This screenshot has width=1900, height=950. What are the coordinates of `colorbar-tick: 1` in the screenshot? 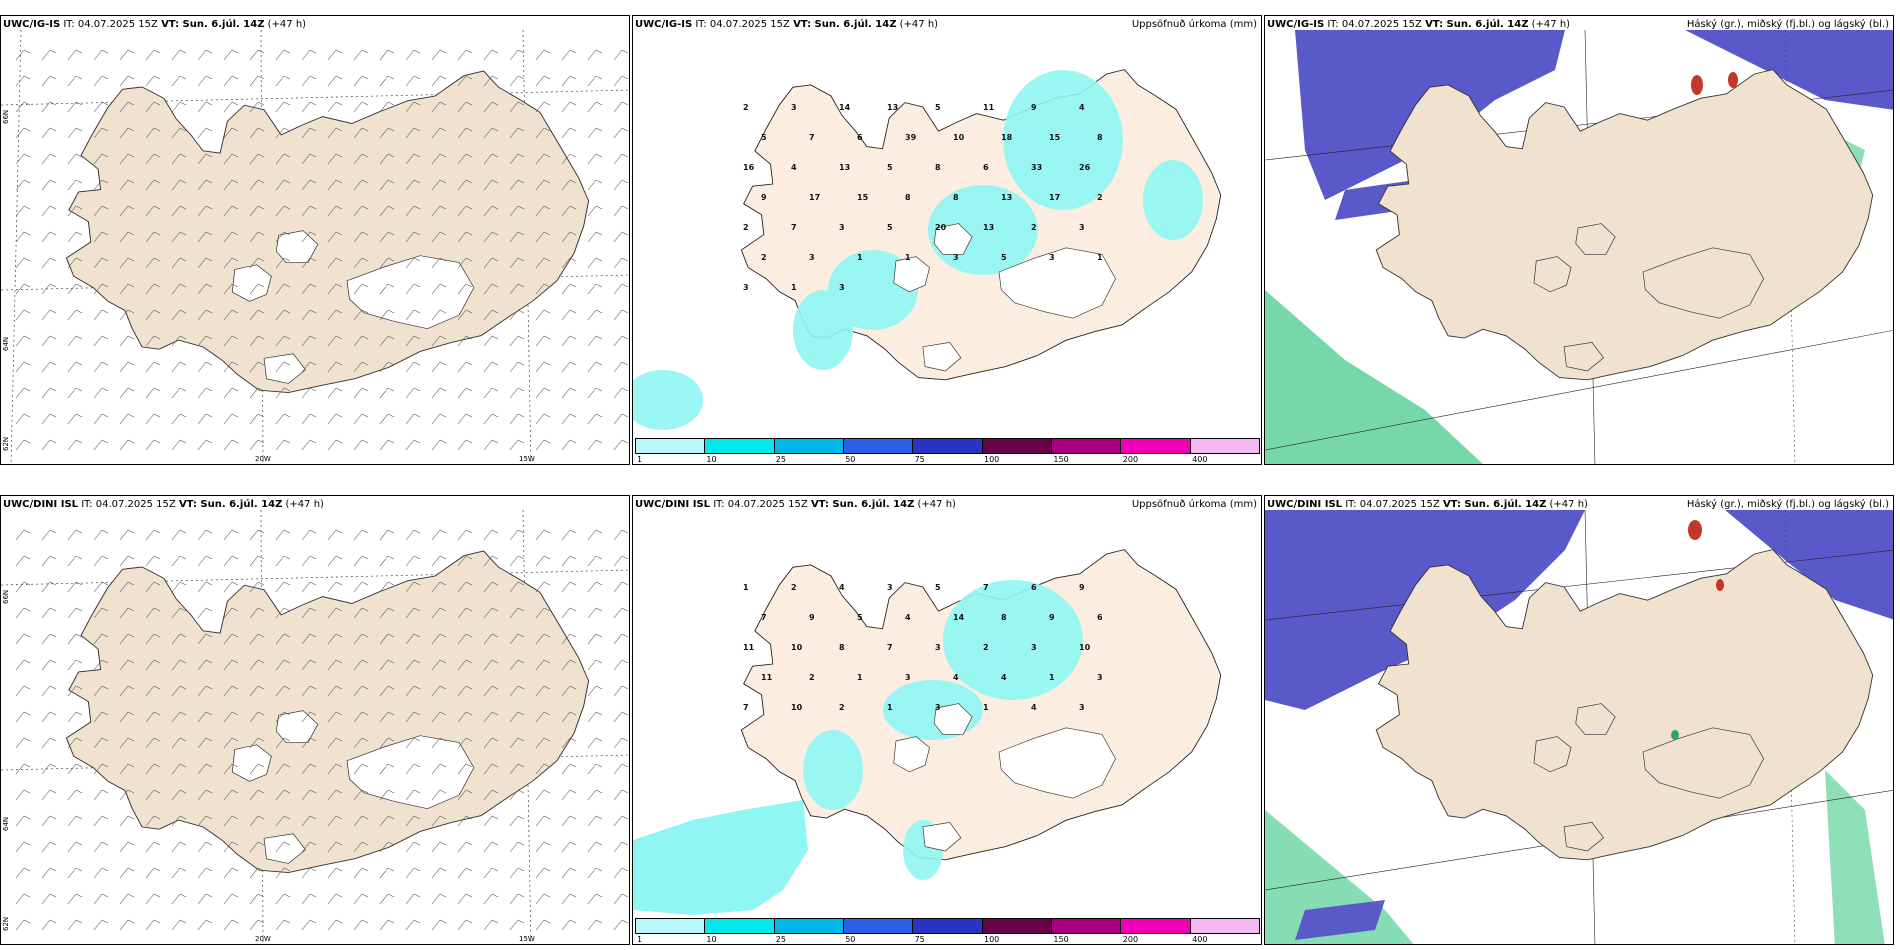 It's located at (640, 939).